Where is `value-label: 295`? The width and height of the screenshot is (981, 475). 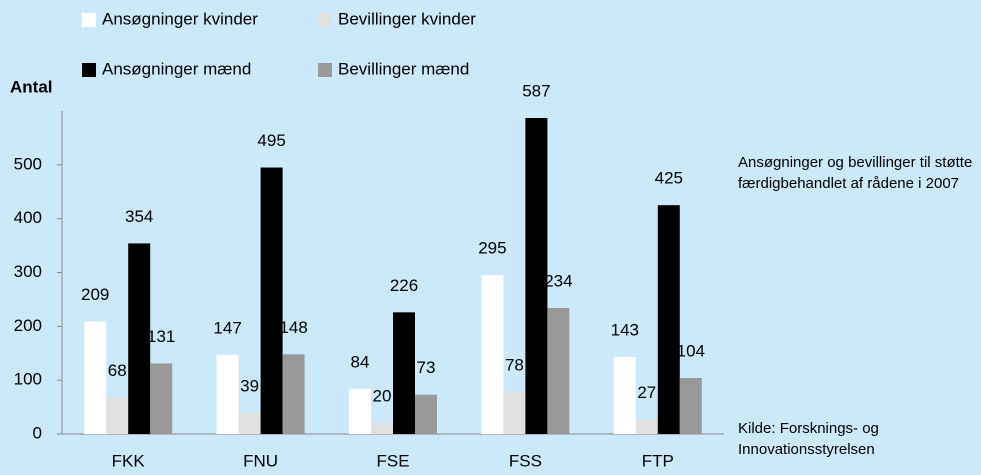
value-label: 295 is located at coordinates (492, 248).